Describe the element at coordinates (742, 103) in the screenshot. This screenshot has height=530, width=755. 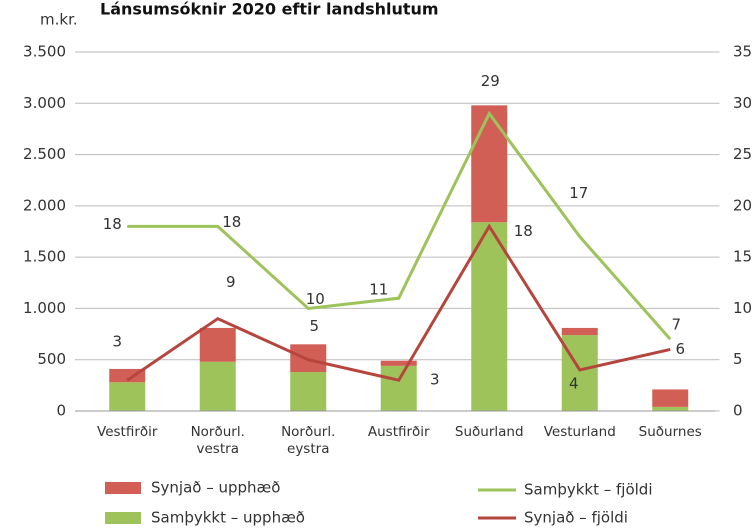
I see `y2-tick-label: 30` at that location.